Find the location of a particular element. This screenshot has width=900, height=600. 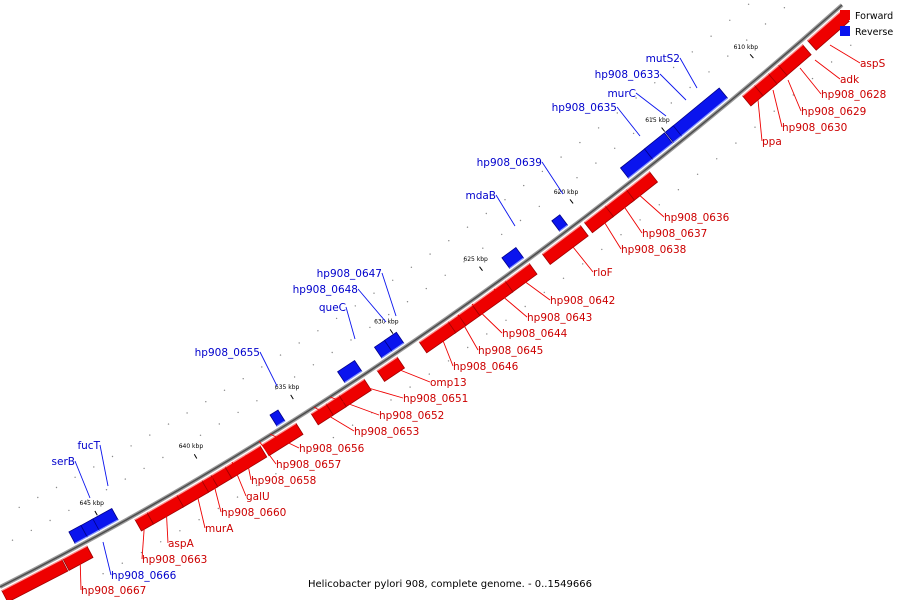

kbp-tick-label: 635 kbp is located at coordinates (287, 387).